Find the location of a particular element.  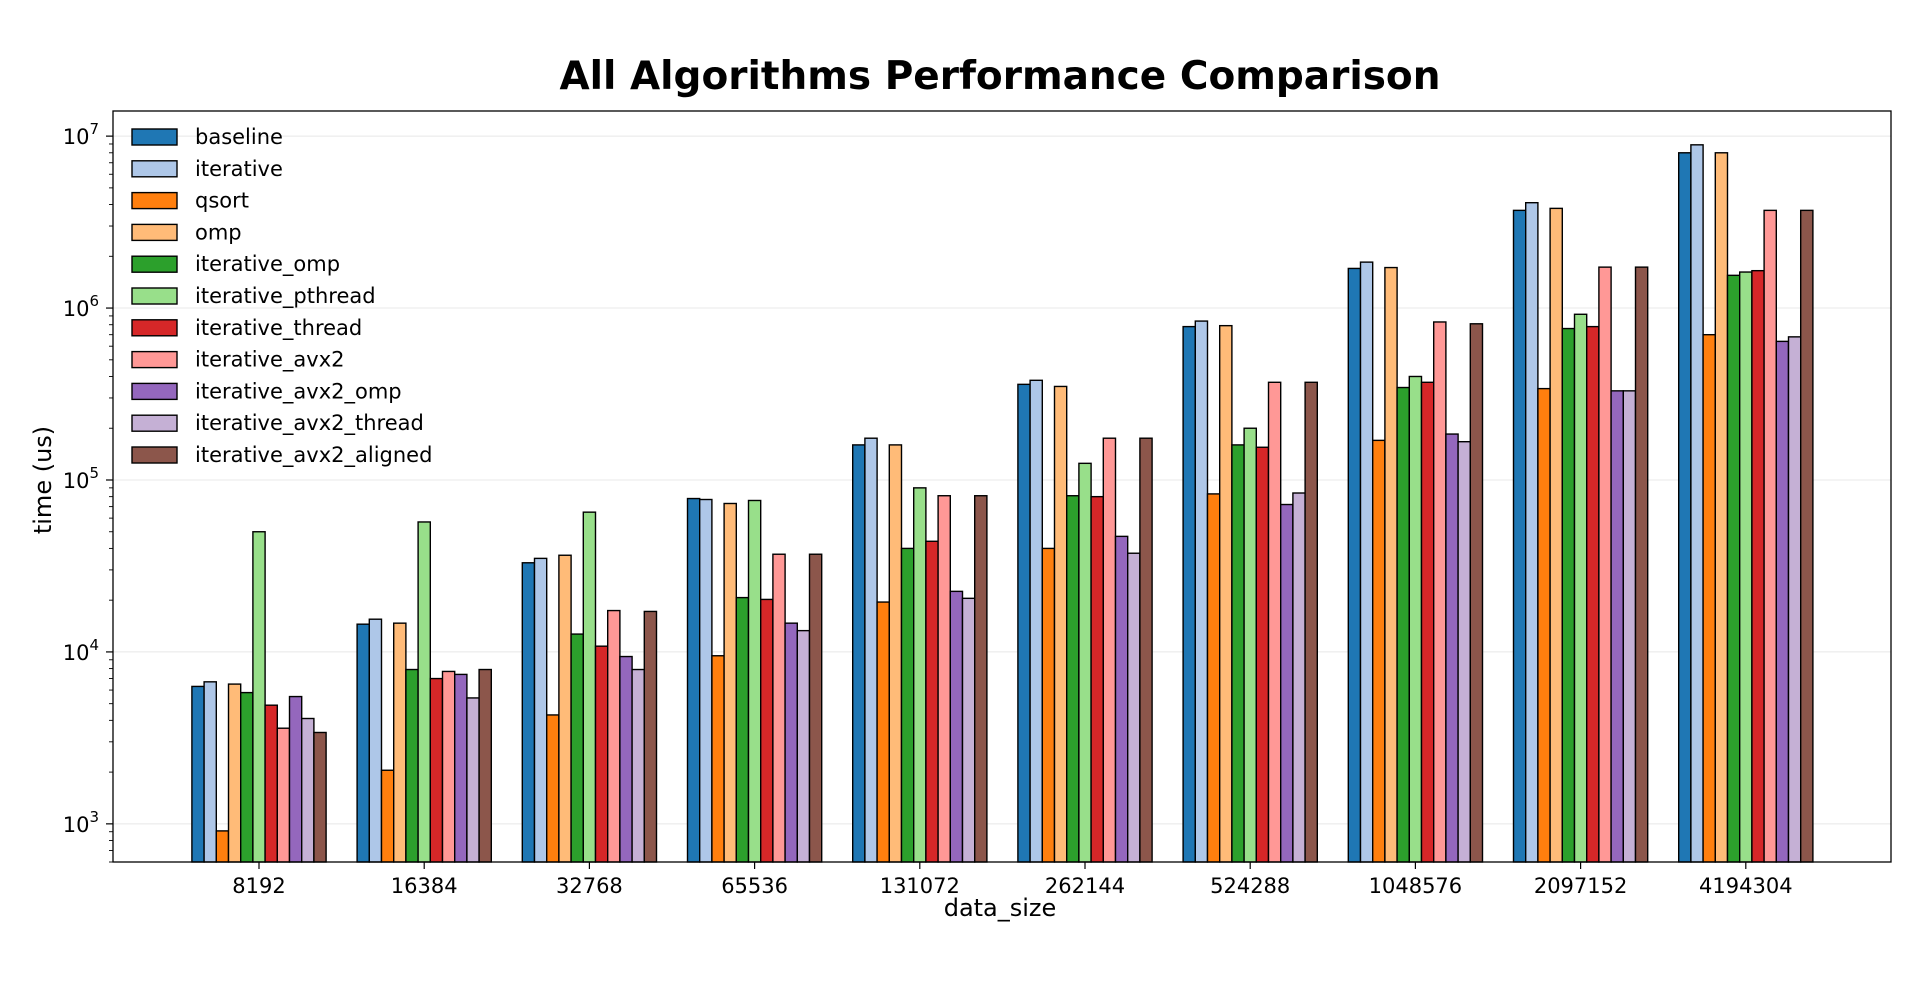

legend-entry: iterative_omp is located at coordinates (267, 264).